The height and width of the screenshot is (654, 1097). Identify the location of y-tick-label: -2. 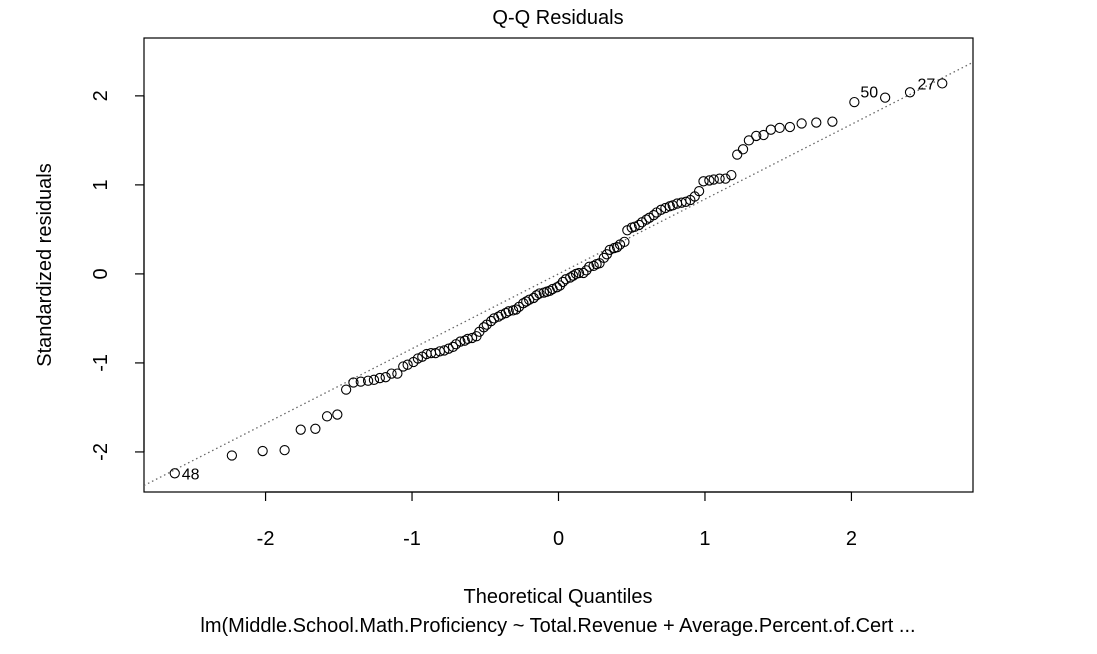
(101, 452).